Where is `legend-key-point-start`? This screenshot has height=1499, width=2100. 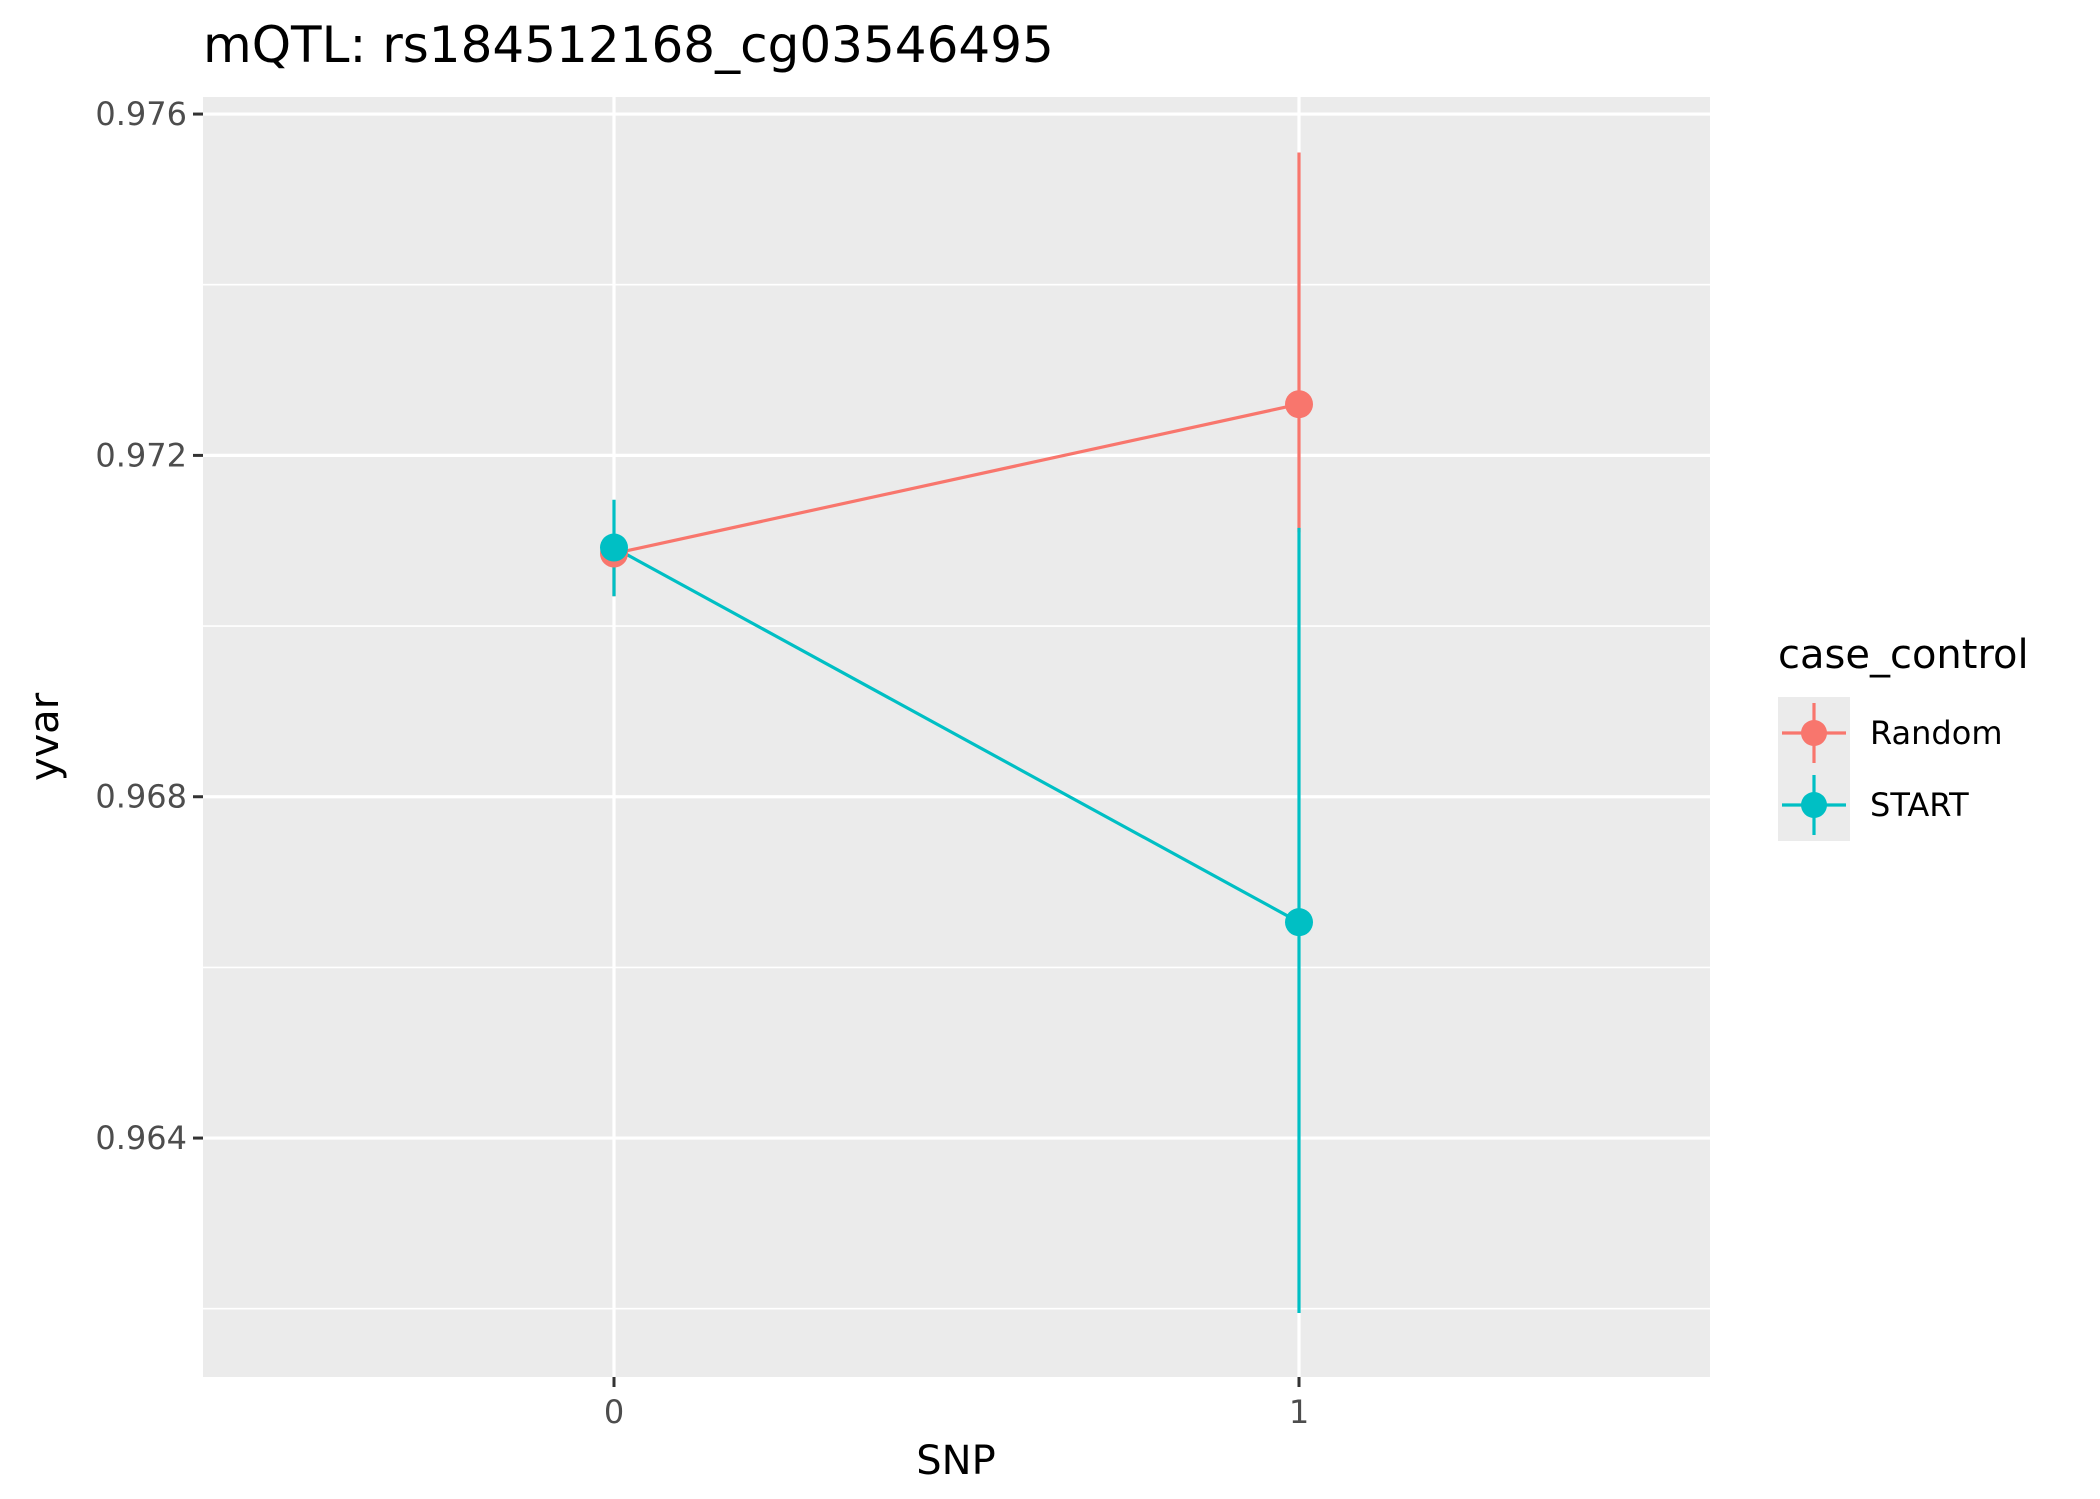 legend-key-point-start is located at coordinates (1814, 805).